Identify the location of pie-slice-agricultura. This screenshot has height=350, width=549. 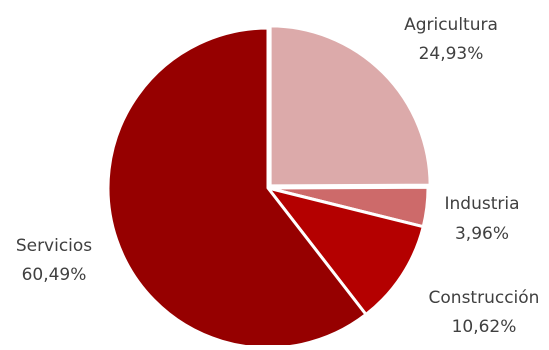
(350, 106).